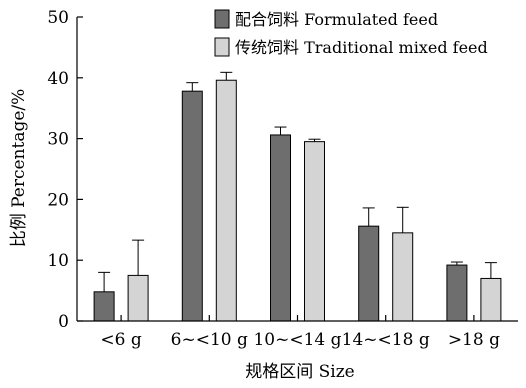  I want to click on y-tick-label: 30, so click(58, 140).